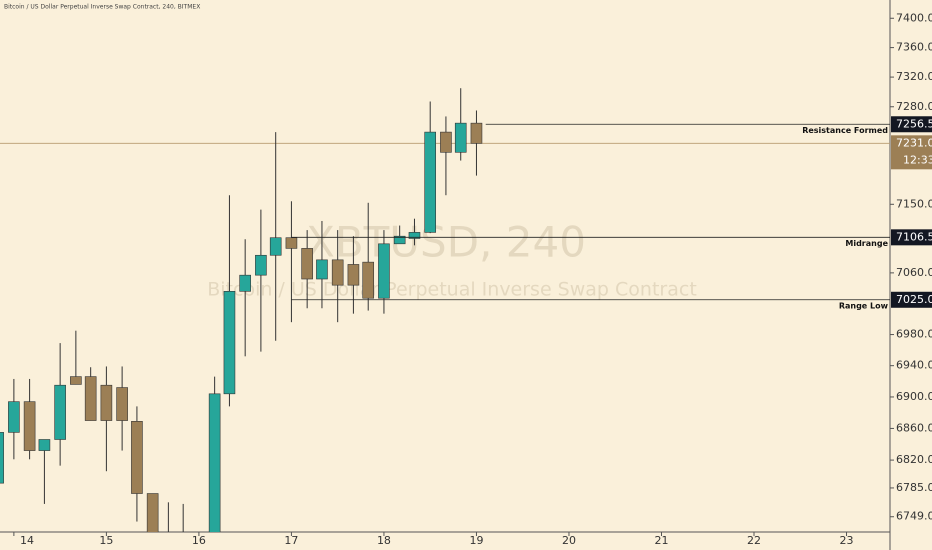 The image size is (932, 550). What do you see at coordinates (199, 540) in the screenshot?
I see `x-tick-label: 16` at bounding box center [199, 540].